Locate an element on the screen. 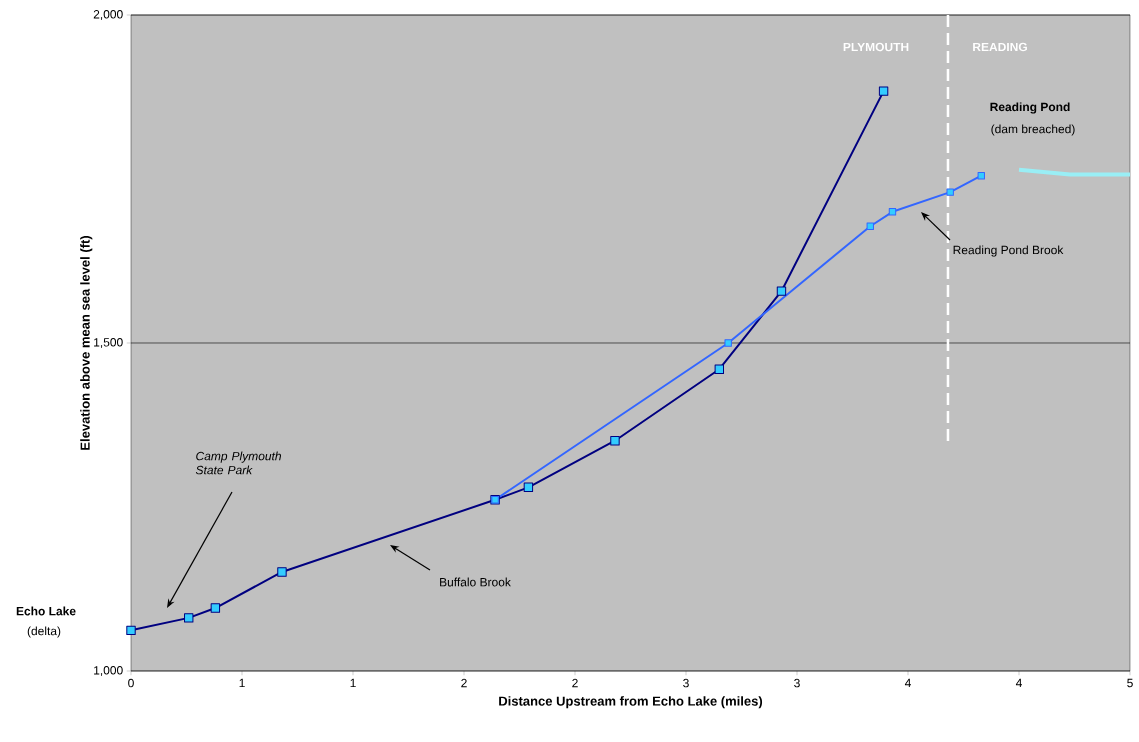 Image resolution: width=1139 pixels, height=742 pixels. y-tick-label: 1,500 is located at coordinates (108, 343).